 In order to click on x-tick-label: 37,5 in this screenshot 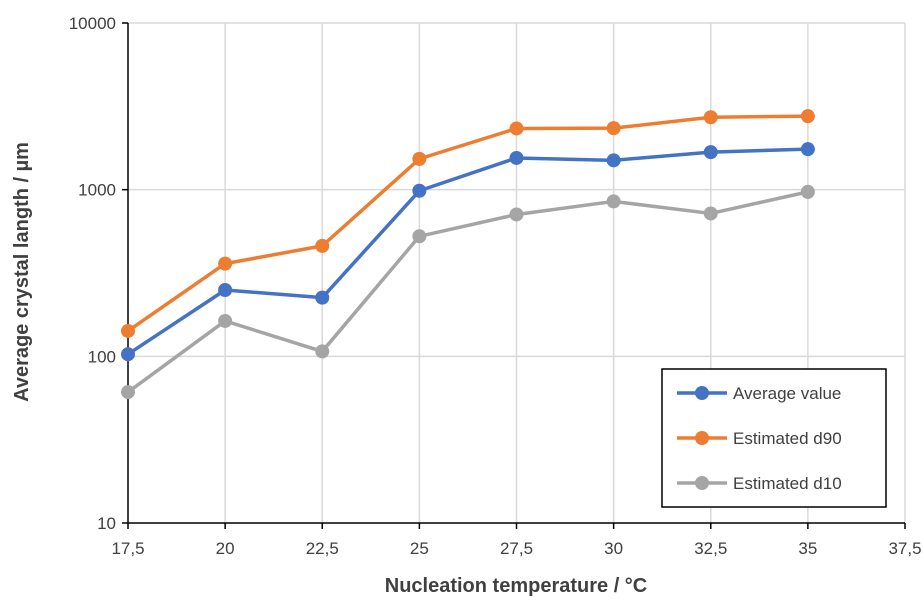, I will do `click(904, 548)`.